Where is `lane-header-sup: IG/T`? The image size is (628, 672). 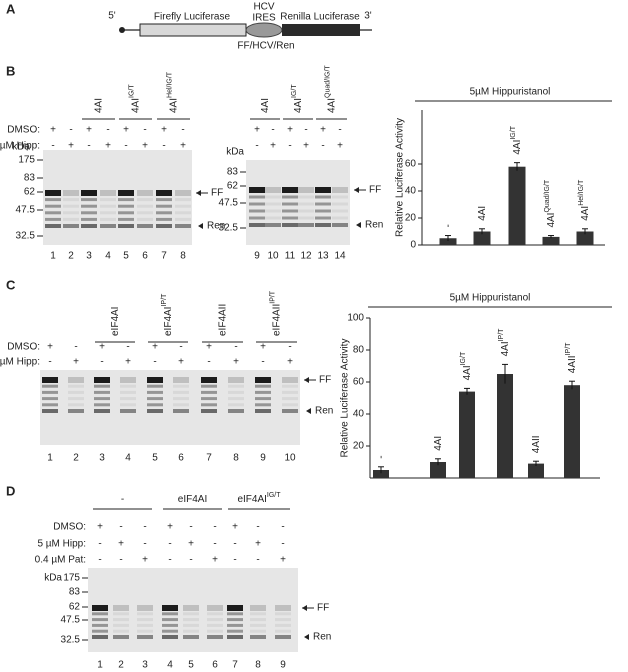 lane-header-sup: IG/T is located at coordinates (274, 495).